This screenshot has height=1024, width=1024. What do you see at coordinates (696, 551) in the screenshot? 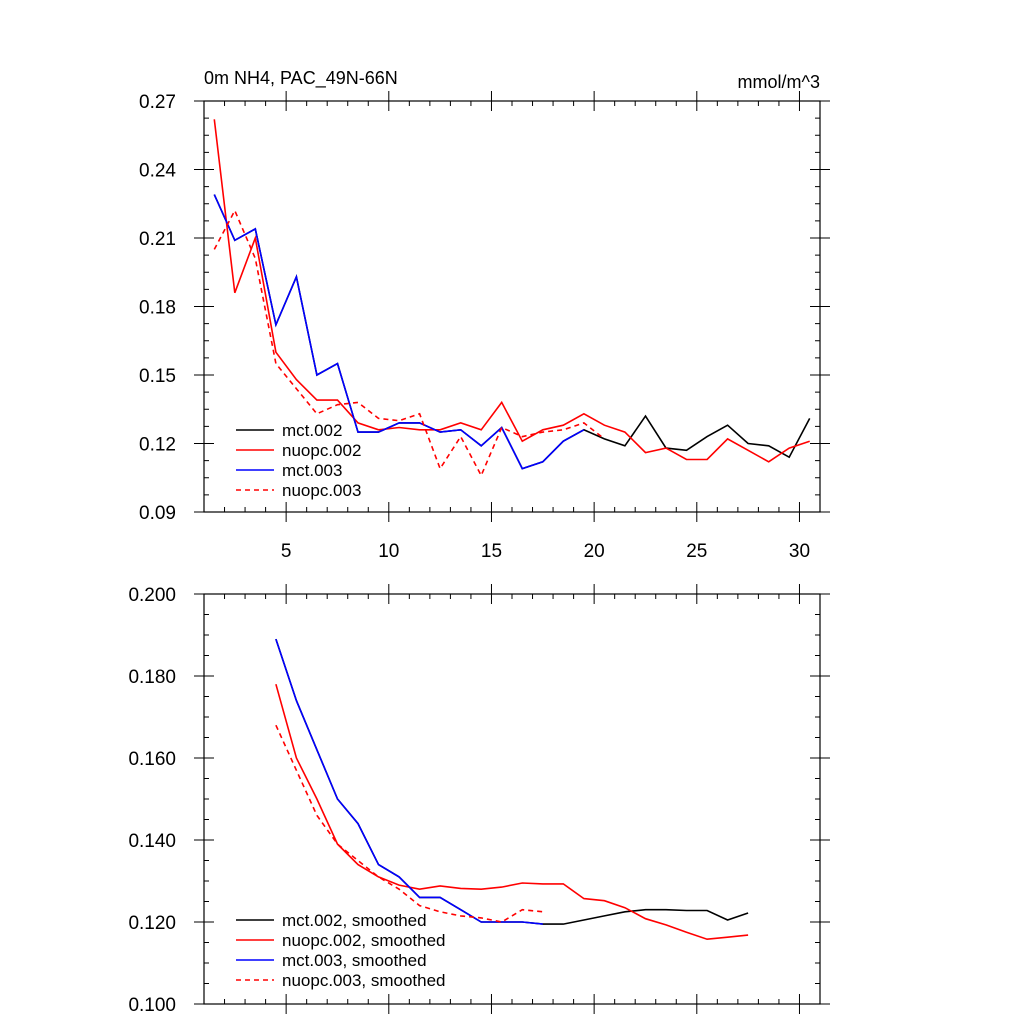
I see `x-tick-label: 25` at bounding box center [696, 551].